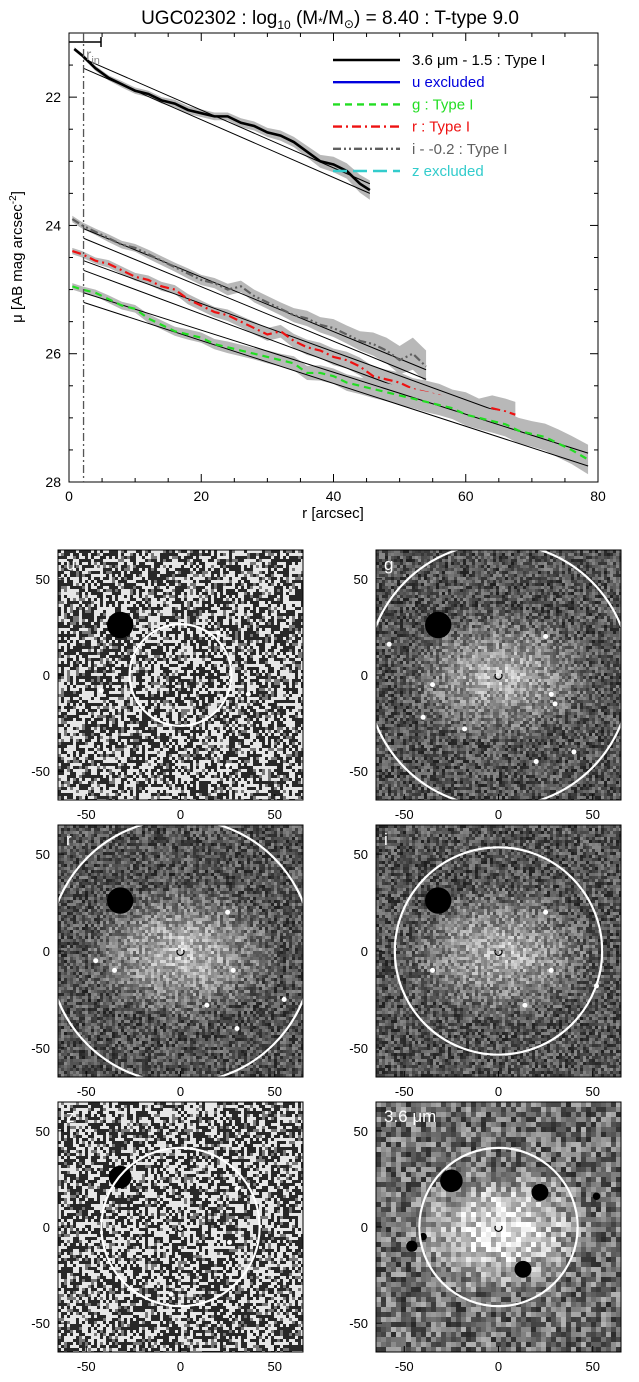  Describe the element at coordinates (598, 496) in the screenshot. I see `x-tick-label: 80` at that location.